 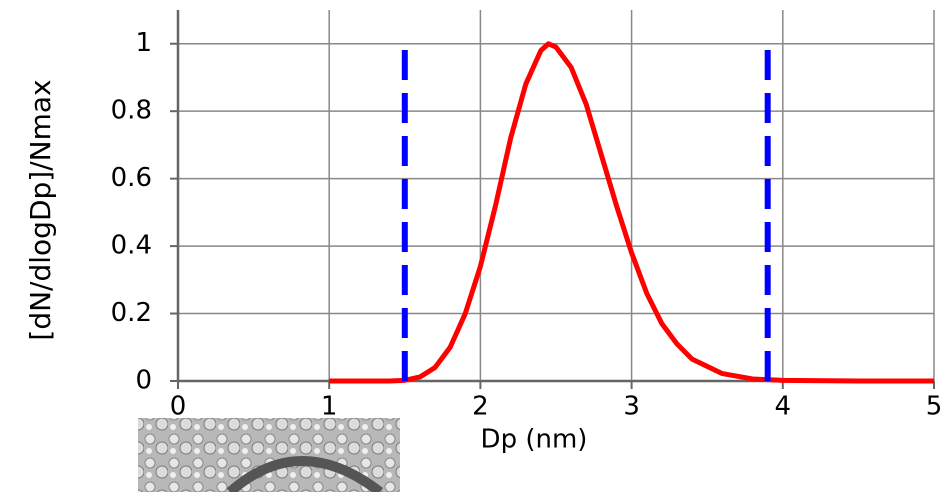 What do you see at coordinates (131, 246) in the screenshot?
I see `y-tick-label: 0.4` at bounding box center [131, 246].